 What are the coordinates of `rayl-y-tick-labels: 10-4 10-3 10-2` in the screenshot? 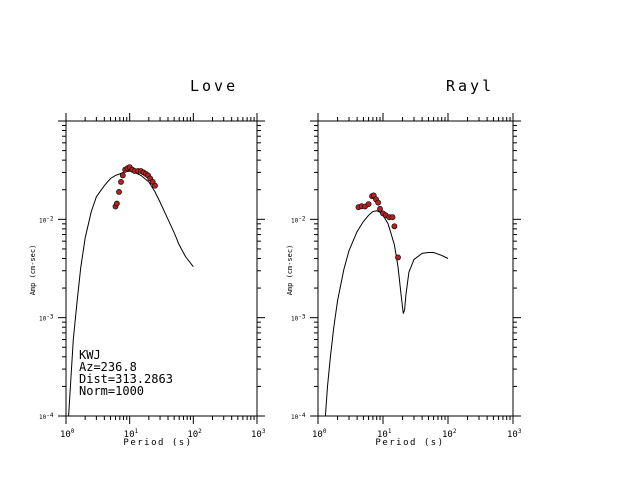 It's located at (298, 318).